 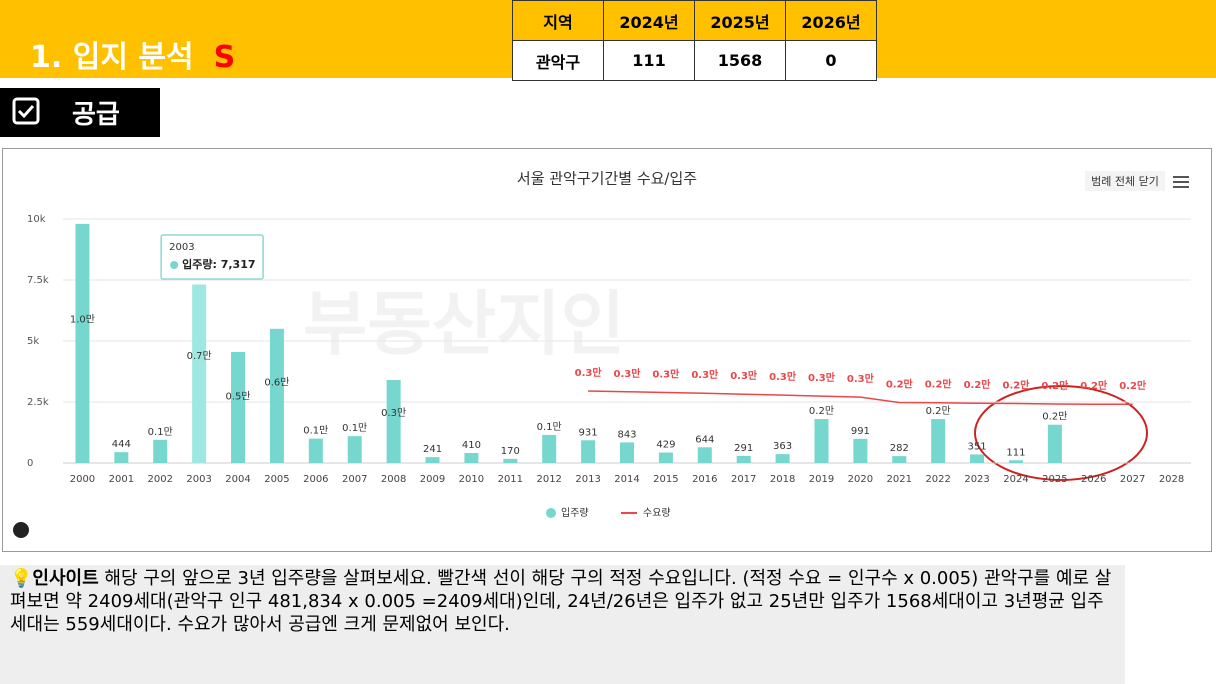 What do you see at coordinates (649, 20) in the screenshot?
I see `table-header: 2024년` at bounding box center [649, 20].